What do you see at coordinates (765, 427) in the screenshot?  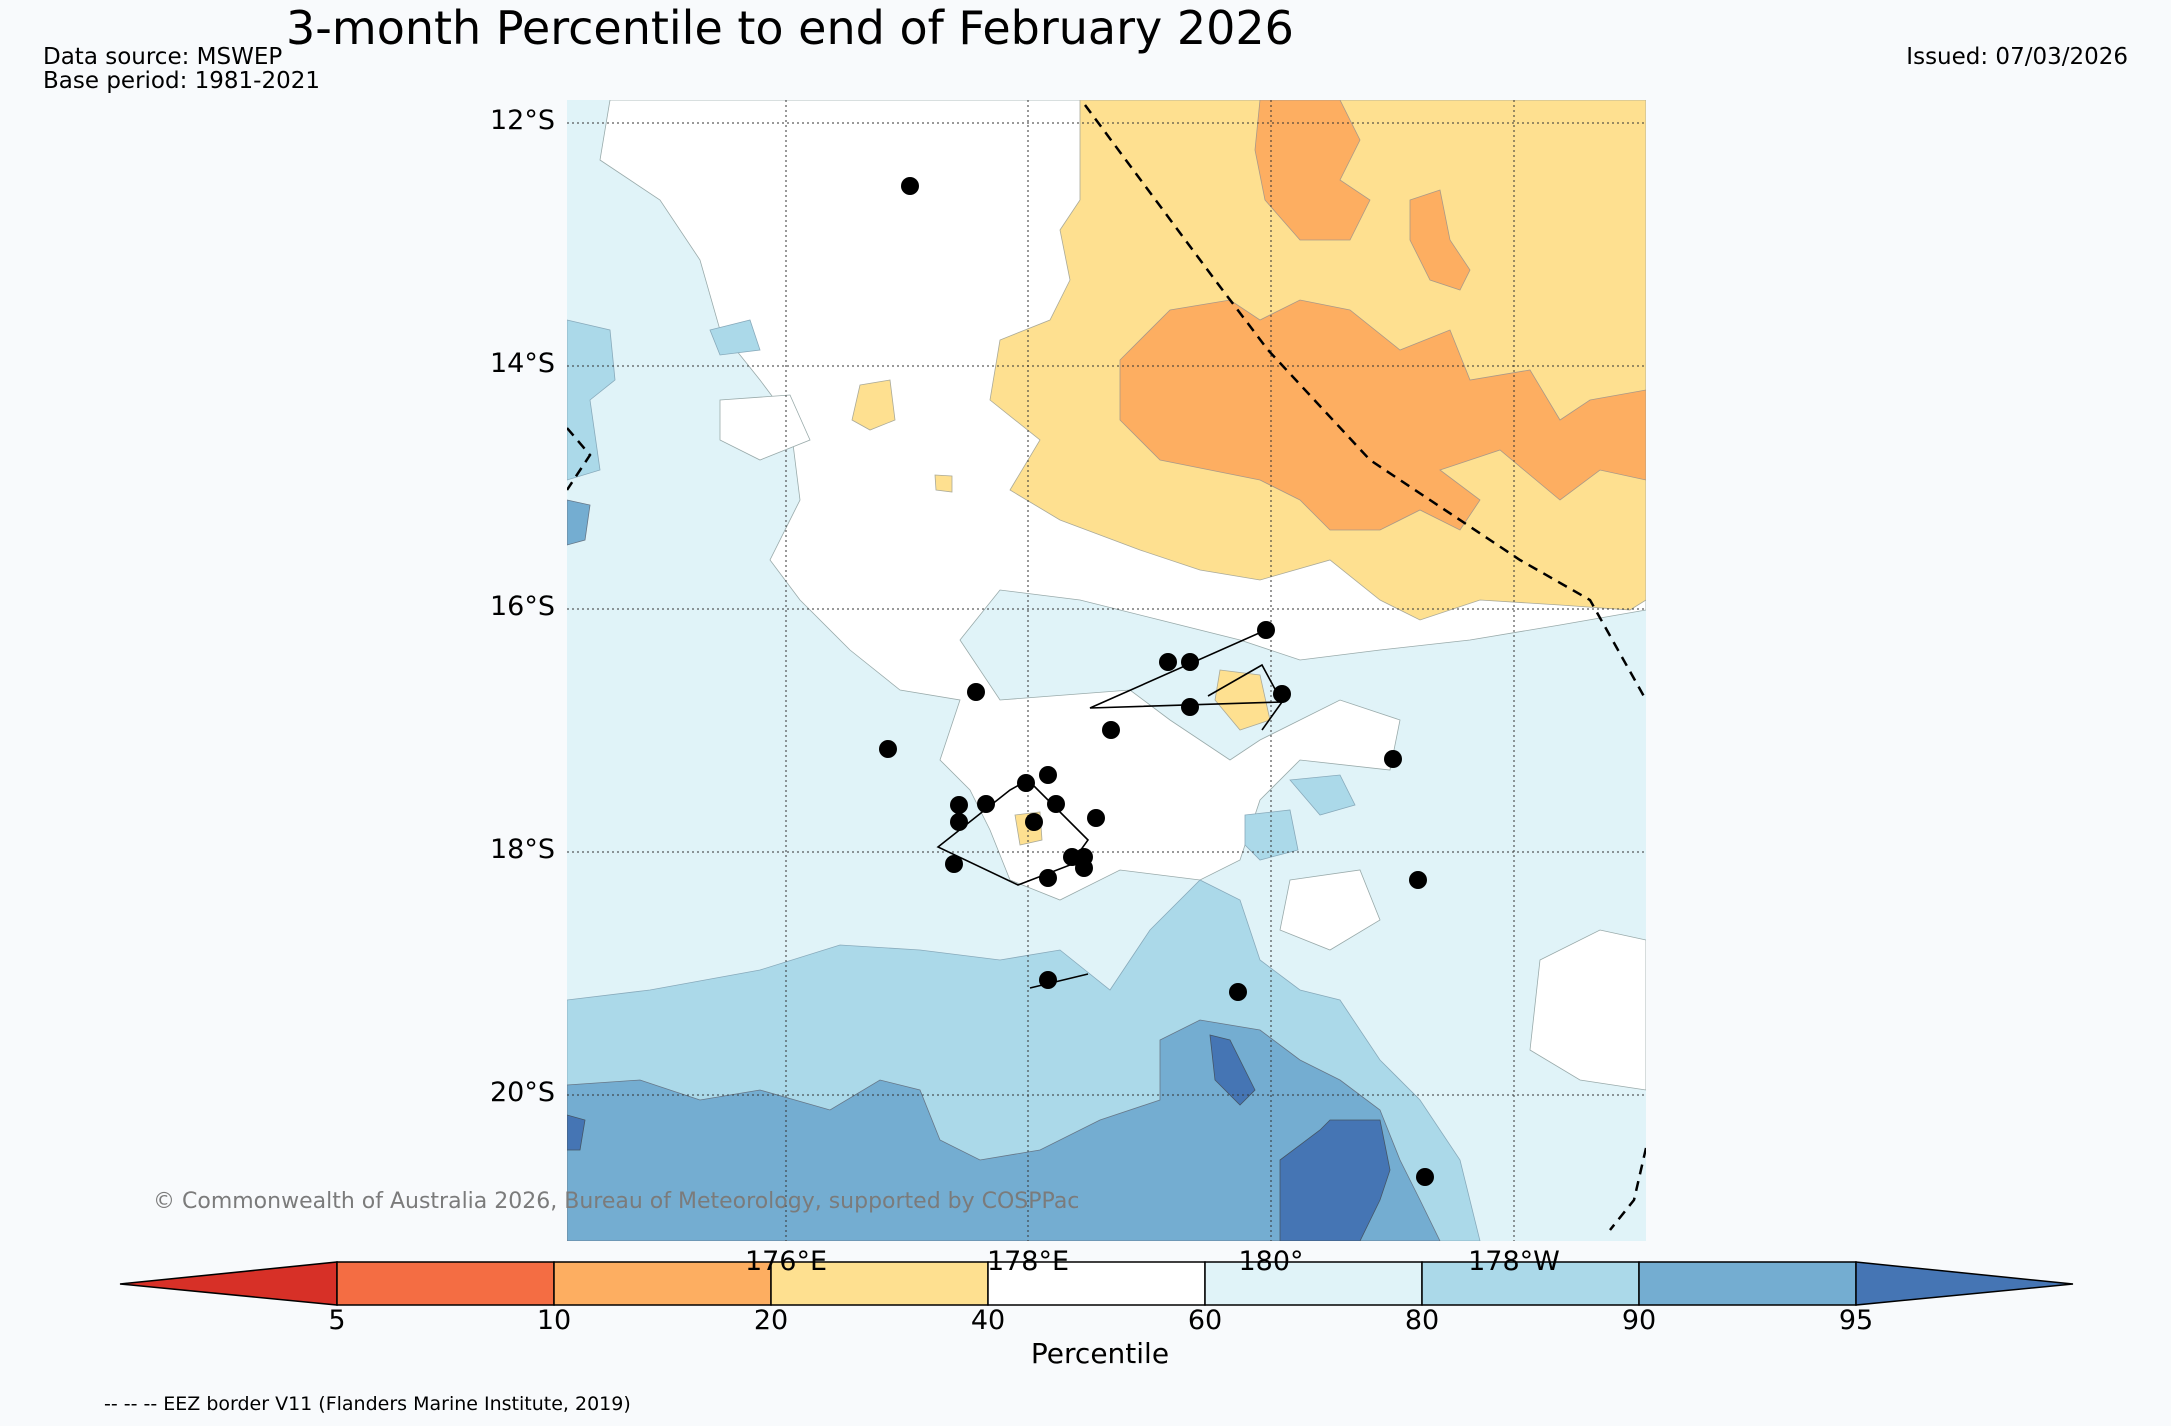 I see `field-40-60-west` at bounding box center [765, 427].